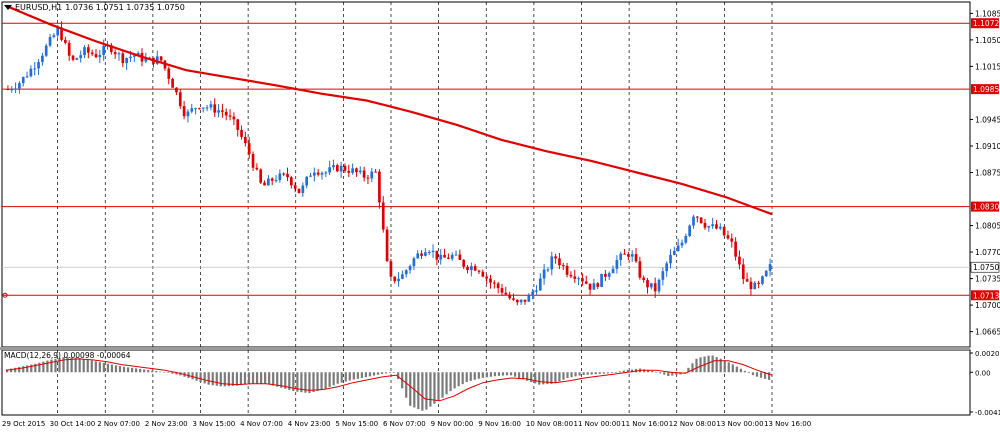 Image resolution: width=1000 pixels, height=435 pixels. I want to click on x-tick-label: 3 Nov 15:00, so click(214, 424).